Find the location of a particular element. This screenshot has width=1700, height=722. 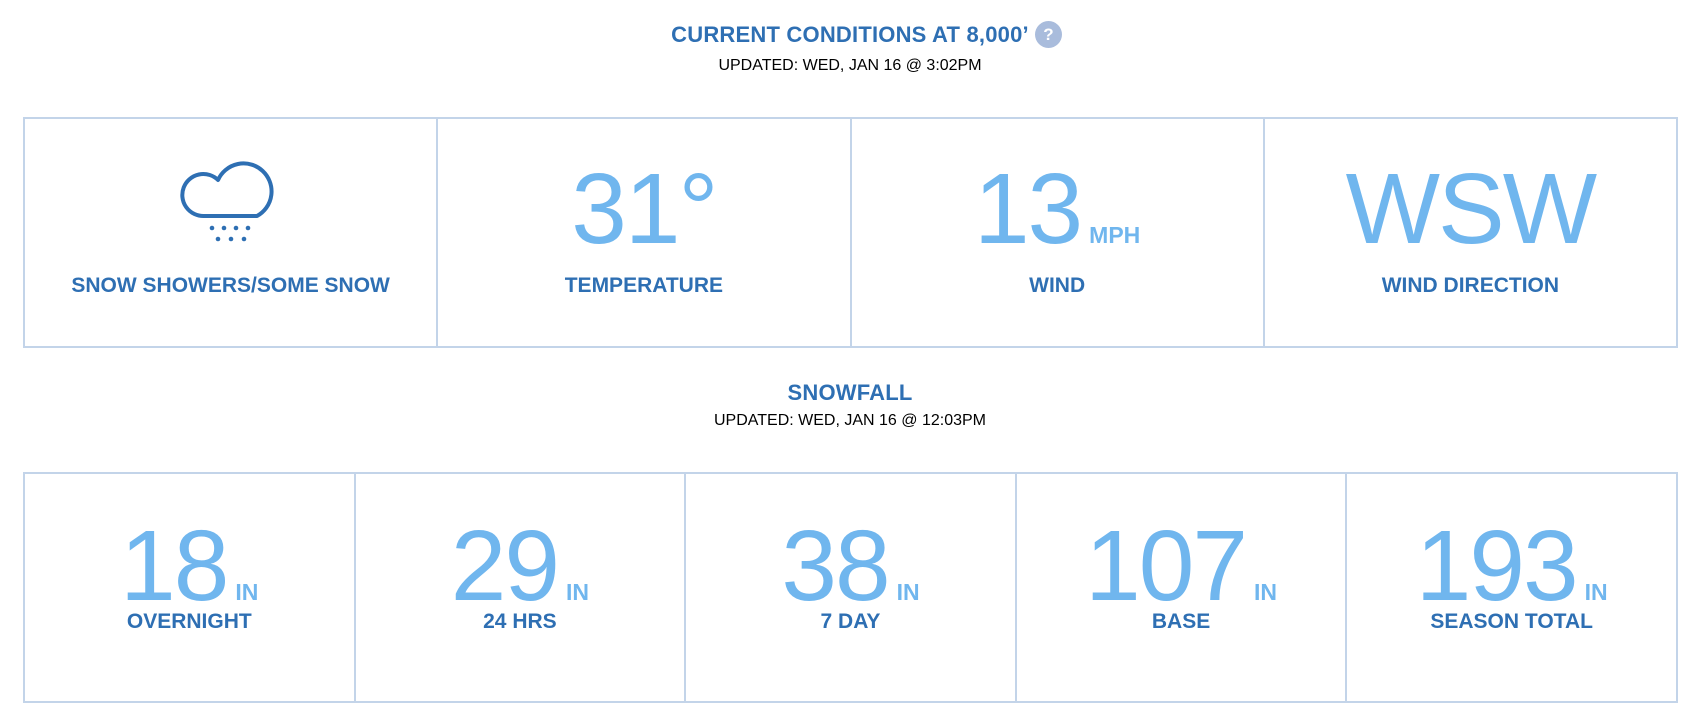

snowfall-number: 38 is located at coordinates (835, 566).